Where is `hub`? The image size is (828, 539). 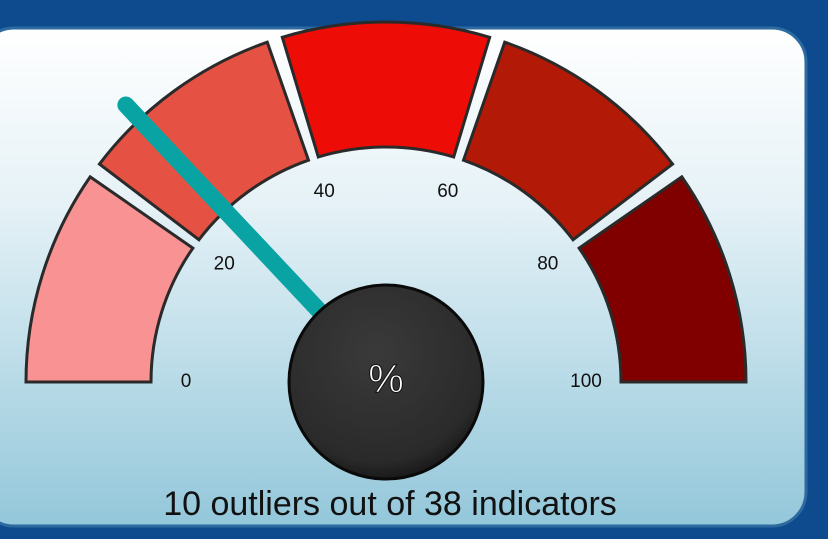 hub is located at coordinates (386, 382).